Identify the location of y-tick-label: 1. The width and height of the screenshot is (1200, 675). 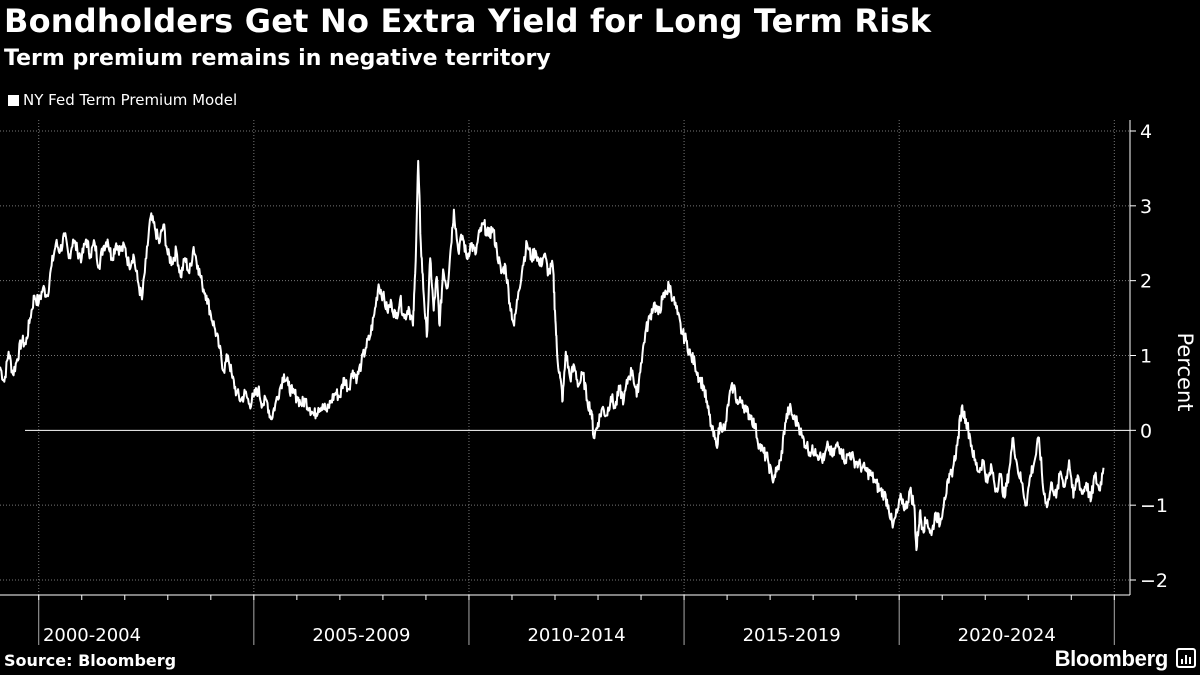
(1146, 357).